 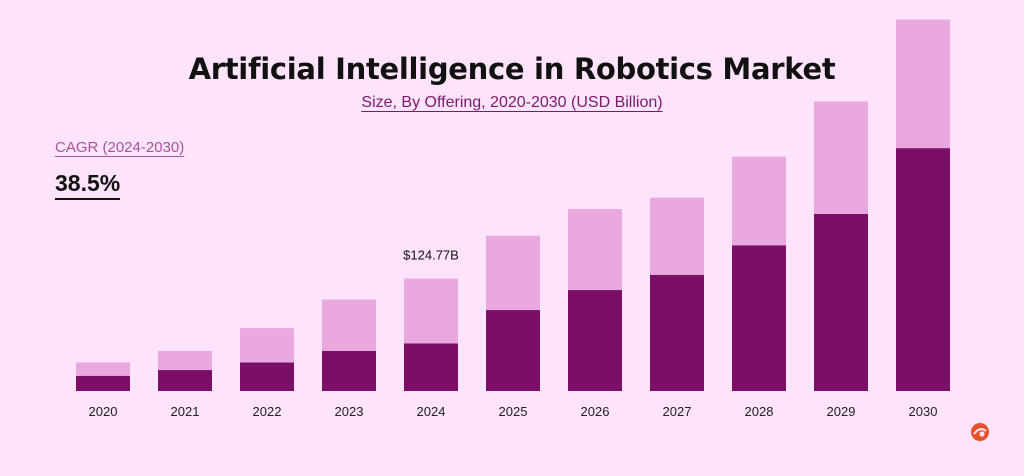 What do you see at coordinates (431, 255) in the screenshot?
I see `data-label-2024: $124.77B` at bounding box center [431, 255].